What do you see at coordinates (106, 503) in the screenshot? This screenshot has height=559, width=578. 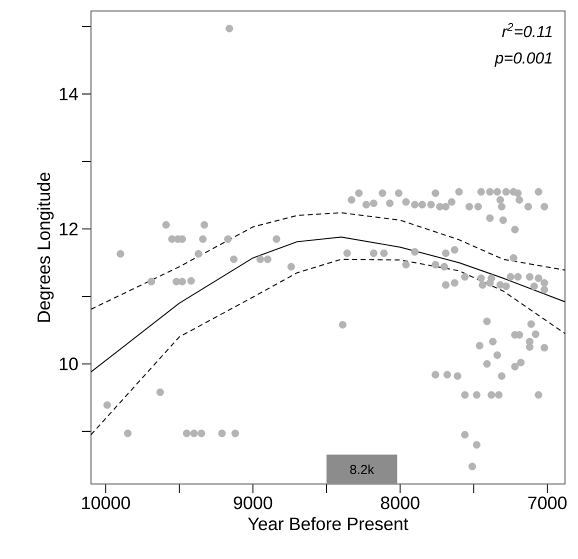 I see `x-tick-label: 10000` at bounding box center [106, 503].